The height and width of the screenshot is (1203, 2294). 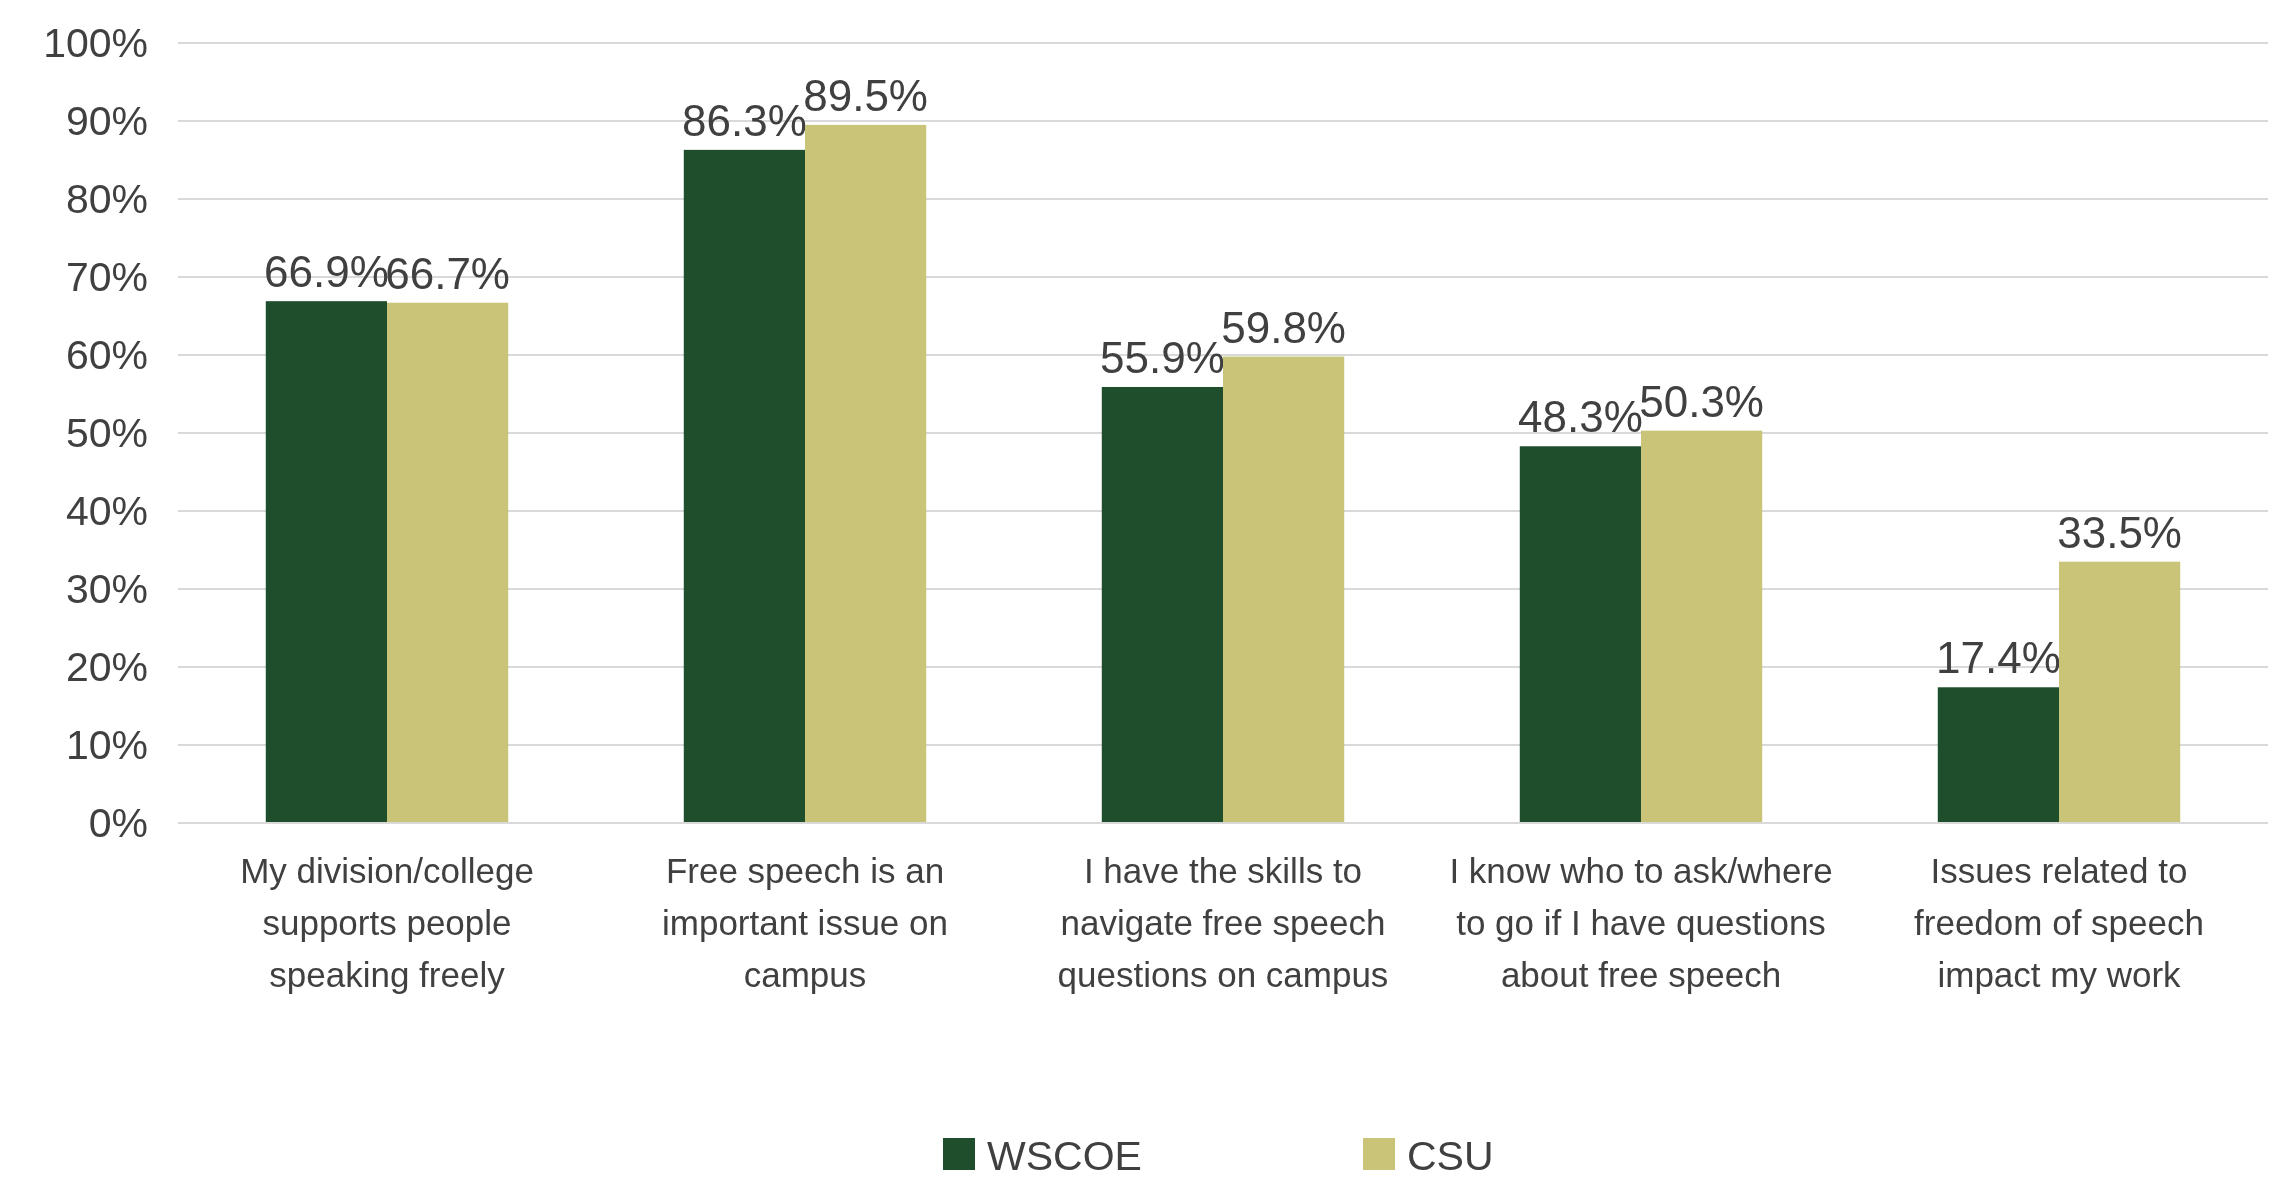 What do you see at coordinates (805, 922) in the screenshot?
I see `x-tick-label: Free speech is an important issue on campus` at bounding box center [805, 922].